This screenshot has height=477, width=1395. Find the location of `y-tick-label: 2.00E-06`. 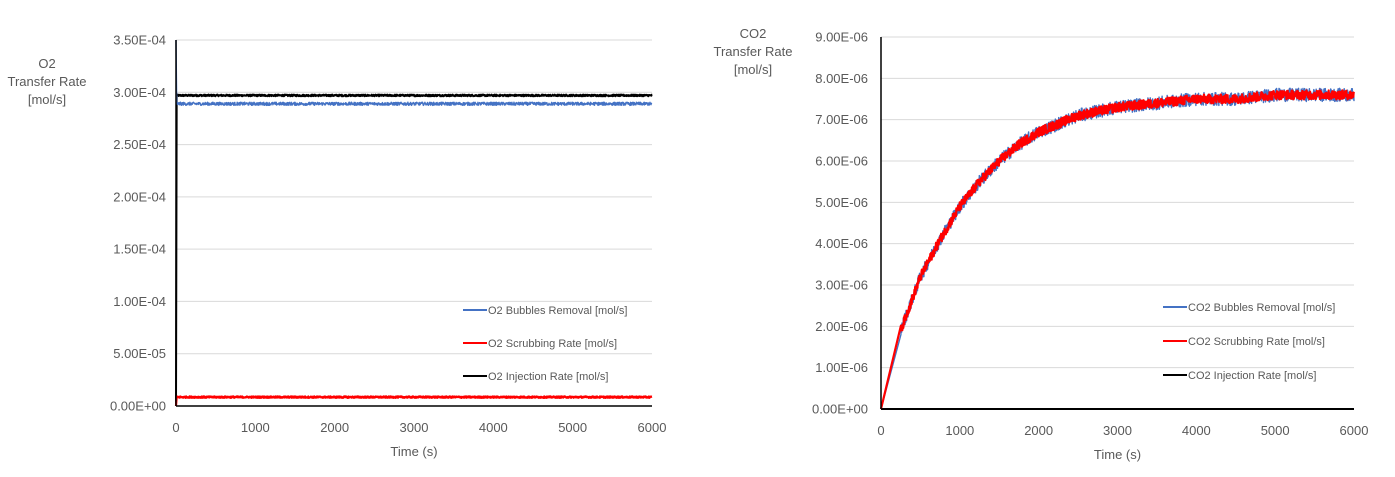

y-tick-label: 2.00E-06 is located at coordinates (841, 326).